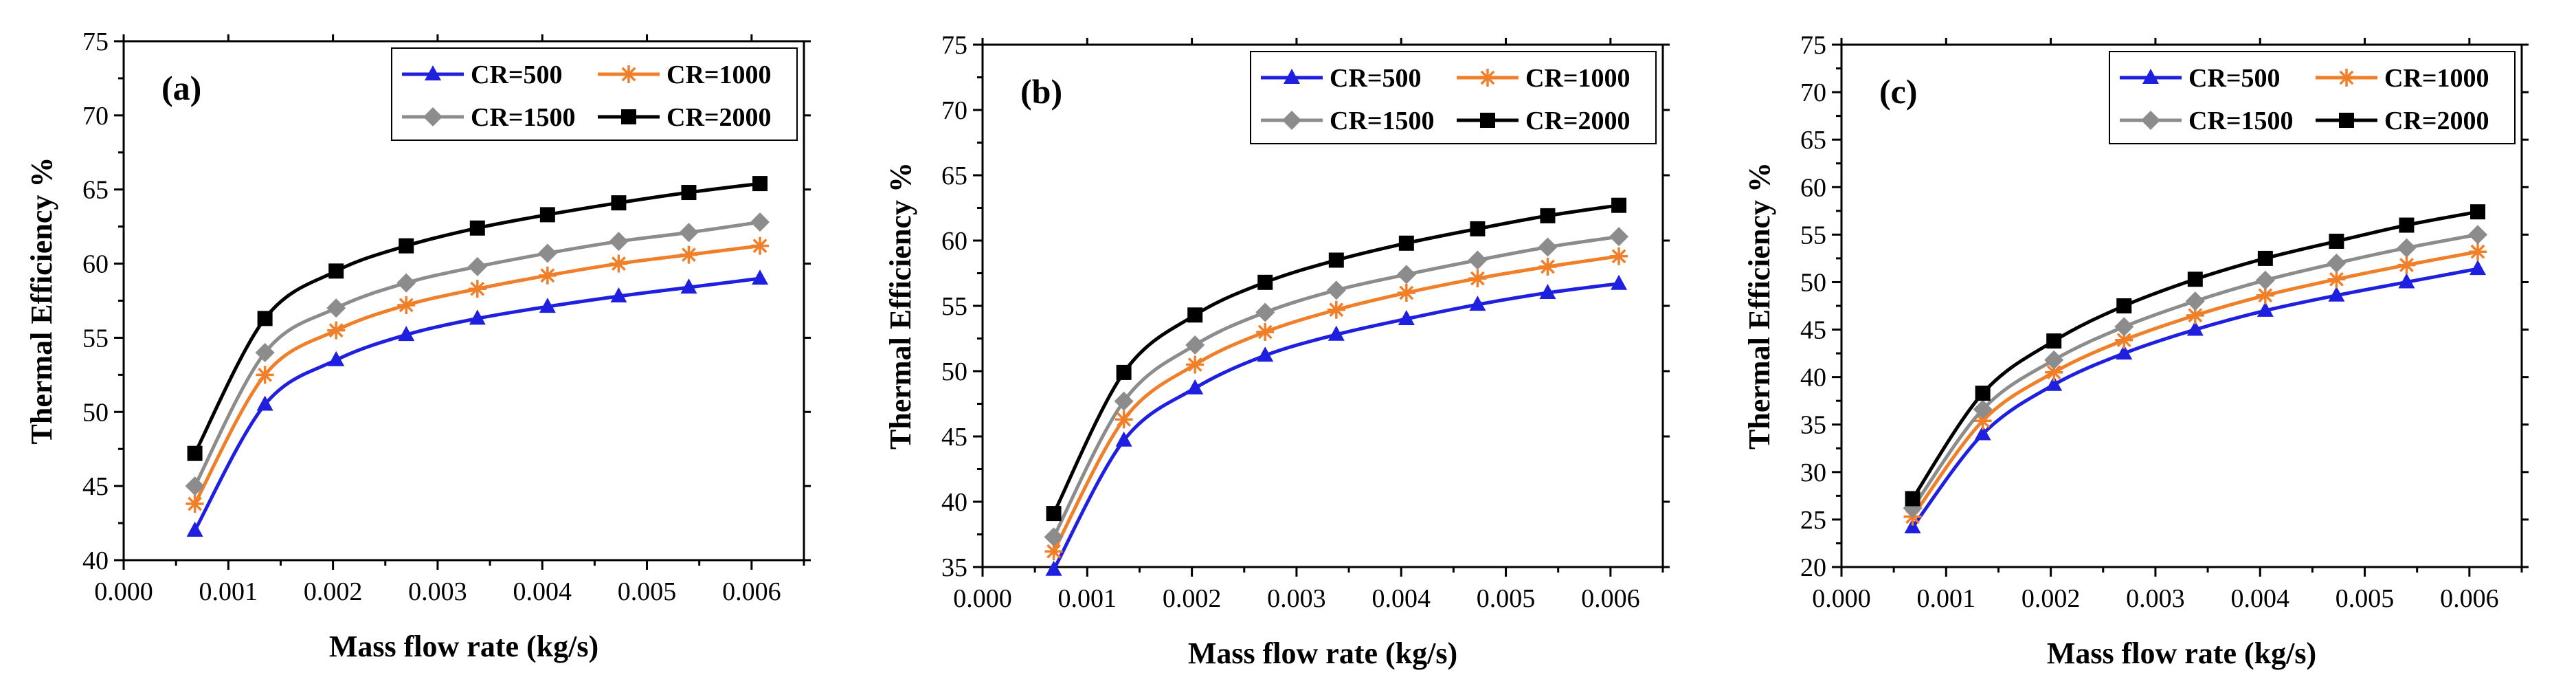  I want to click on panel-3-panel-label: (c), so click(1899, 92).